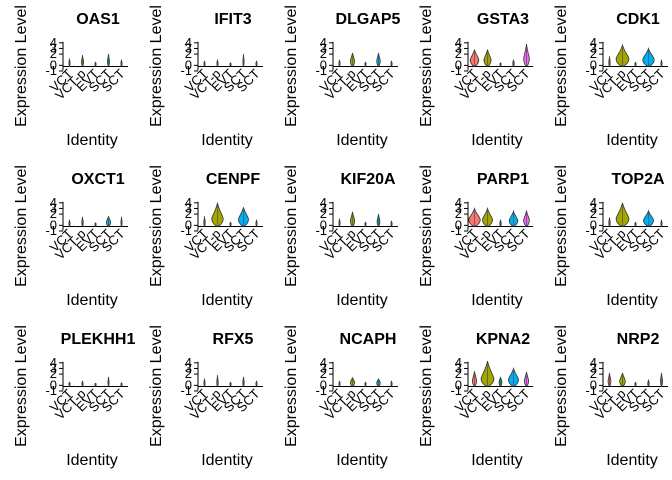 Image resolution: width=672 pixels, height=480 pixels. I want to click on panel-title: NRP2, so click(638, 339).